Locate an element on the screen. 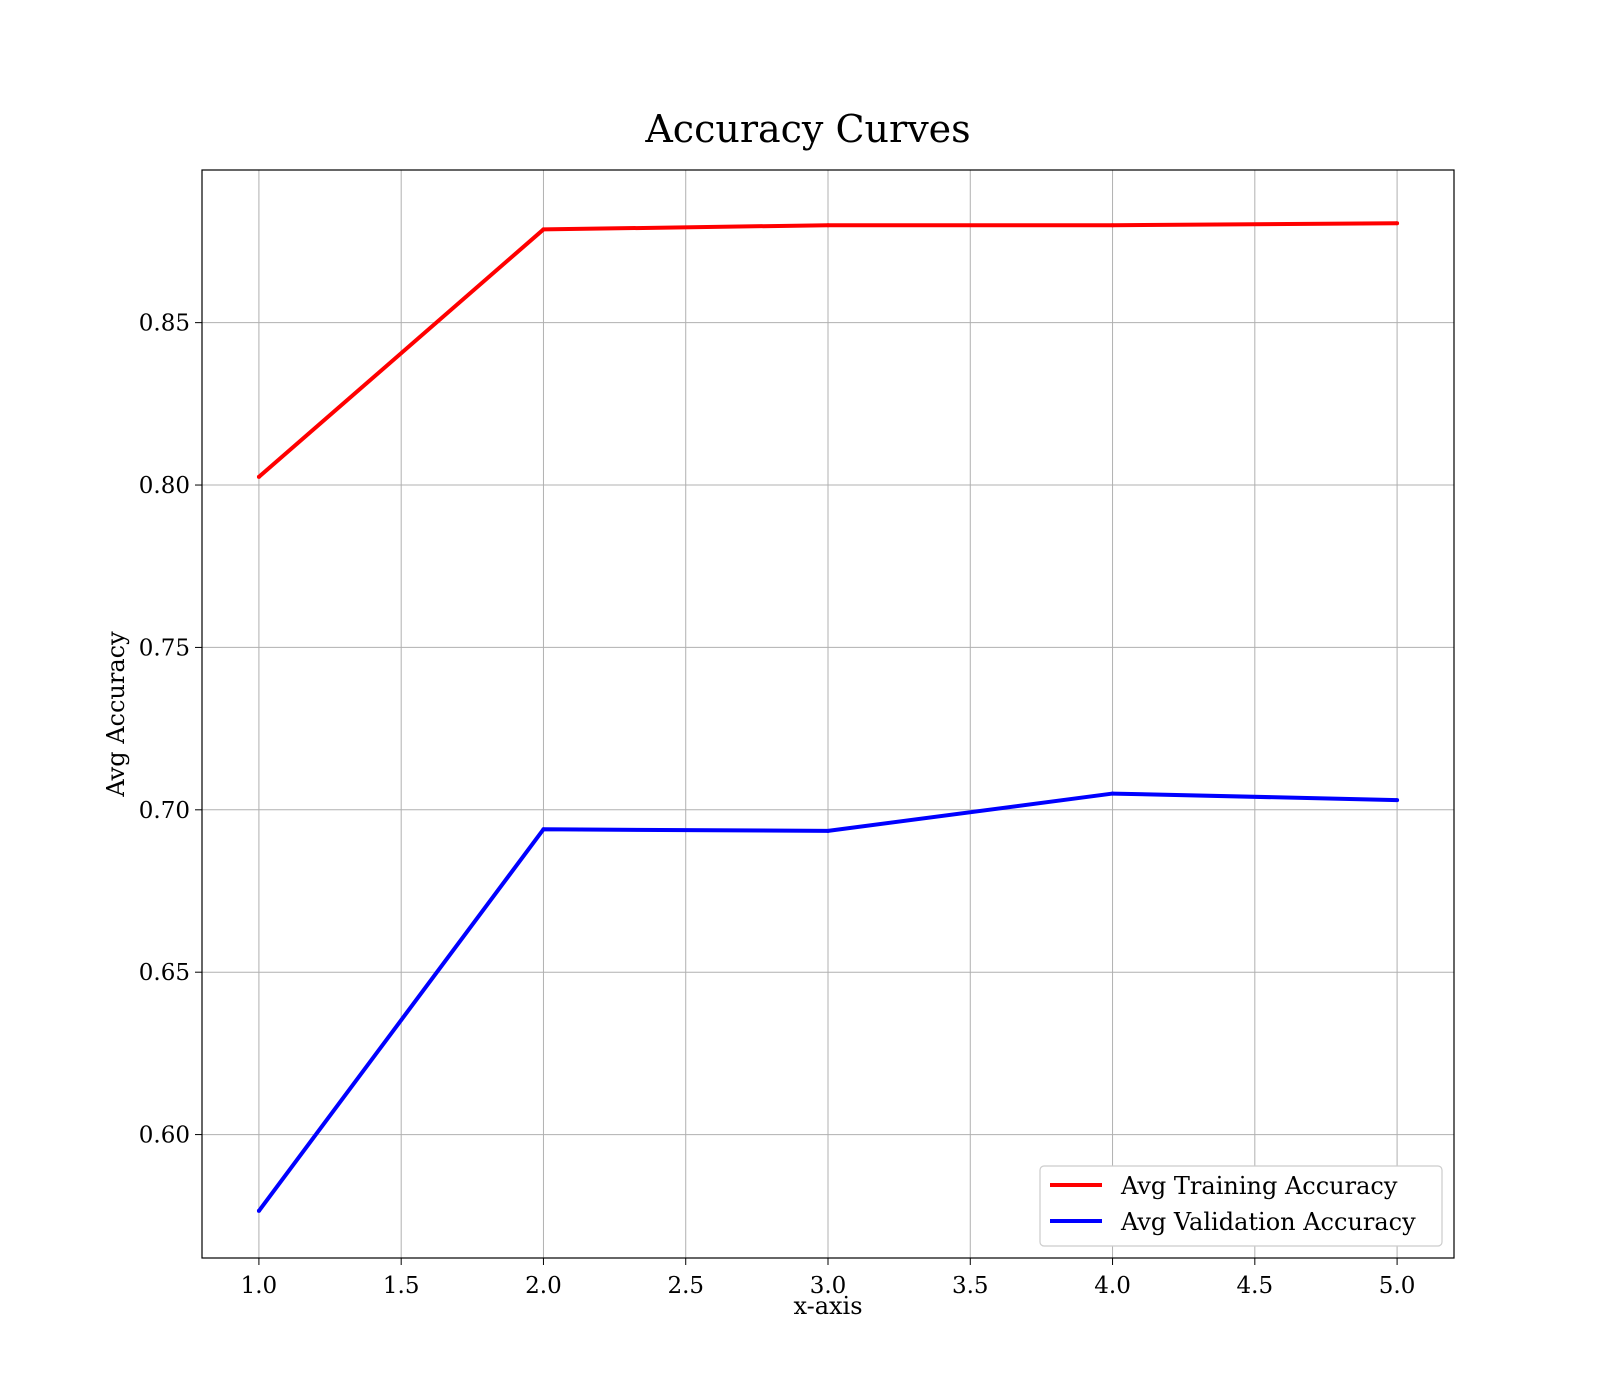 This screenshot has width=1600, height=1400. x-tick-label: 3.5 is located at coordinates (970, 1286).